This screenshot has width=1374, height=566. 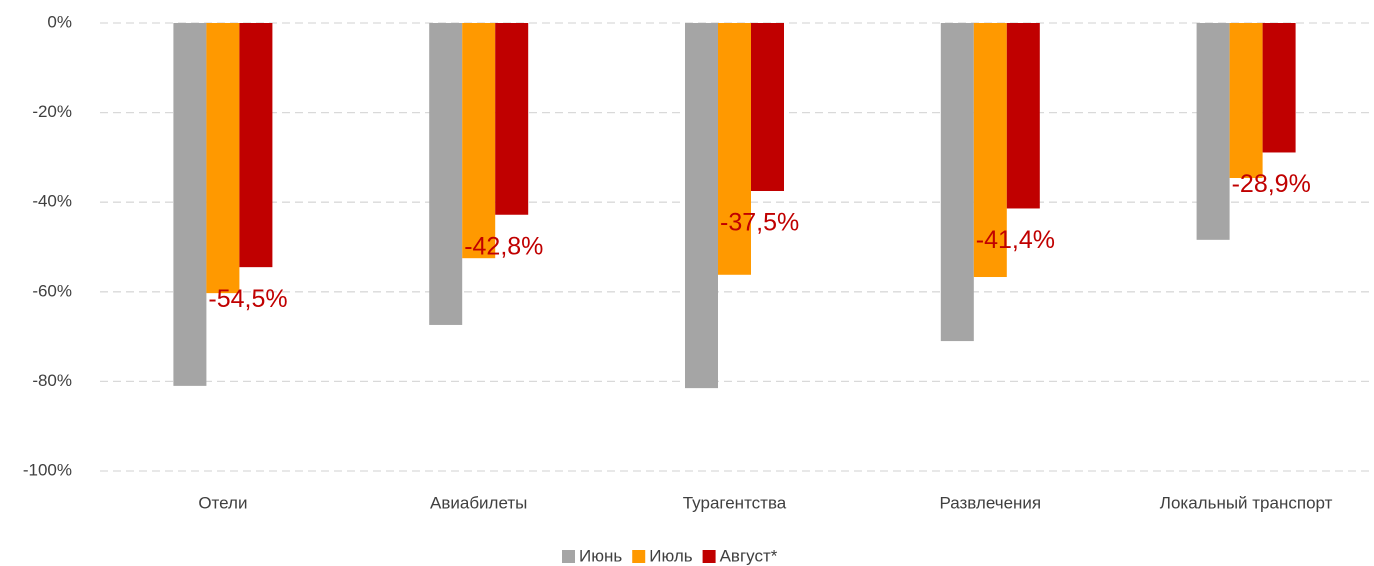 What do you see at coordinates (759, 223) in the screenshot?
I see `data-label: -37,5%` at bounding box center [759, 223].